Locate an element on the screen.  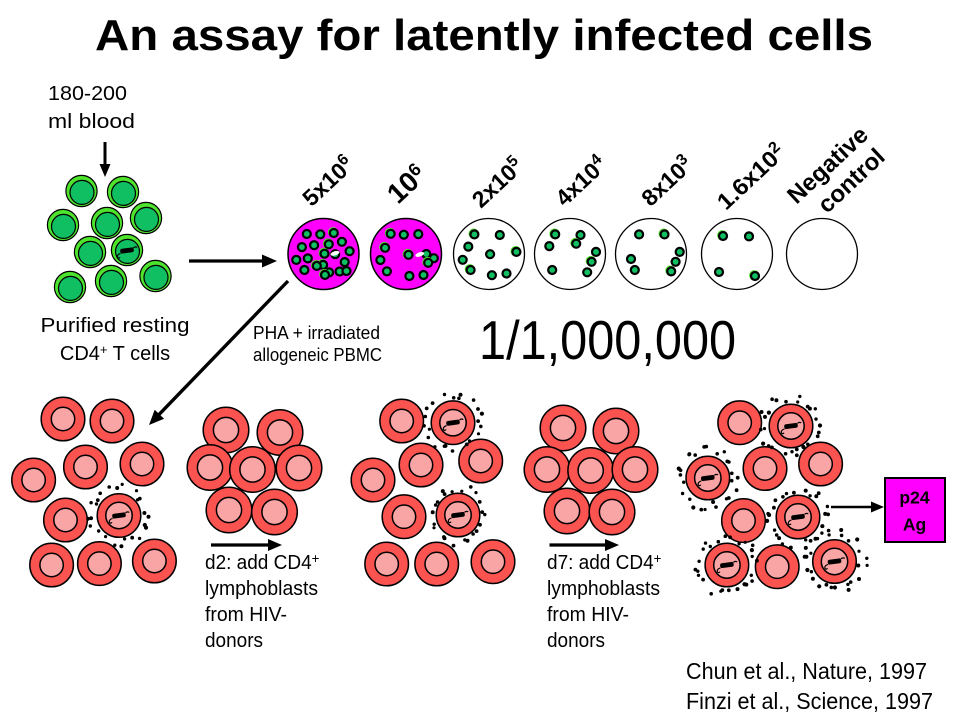
svg-text: PHA + irradiated is located at coordinates (316, 333).